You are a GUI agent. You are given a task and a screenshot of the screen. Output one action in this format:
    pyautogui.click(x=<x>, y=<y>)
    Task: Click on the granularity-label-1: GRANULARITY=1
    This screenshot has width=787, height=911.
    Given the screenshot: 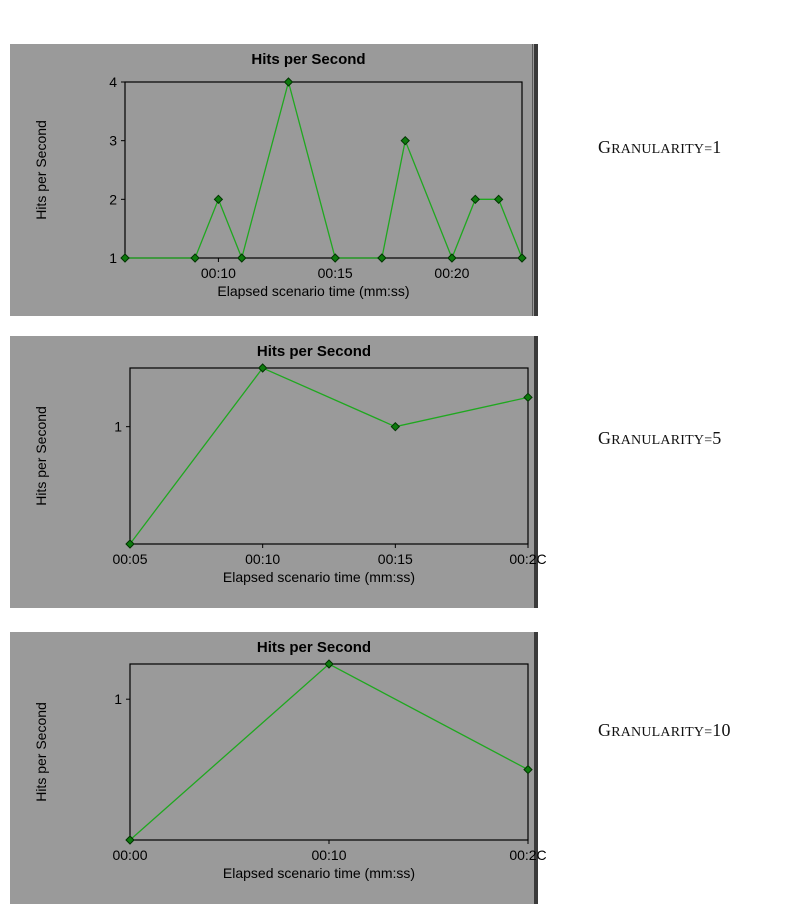 What is the action you would take?
    pyautogui.click(x=660, y=147)
    